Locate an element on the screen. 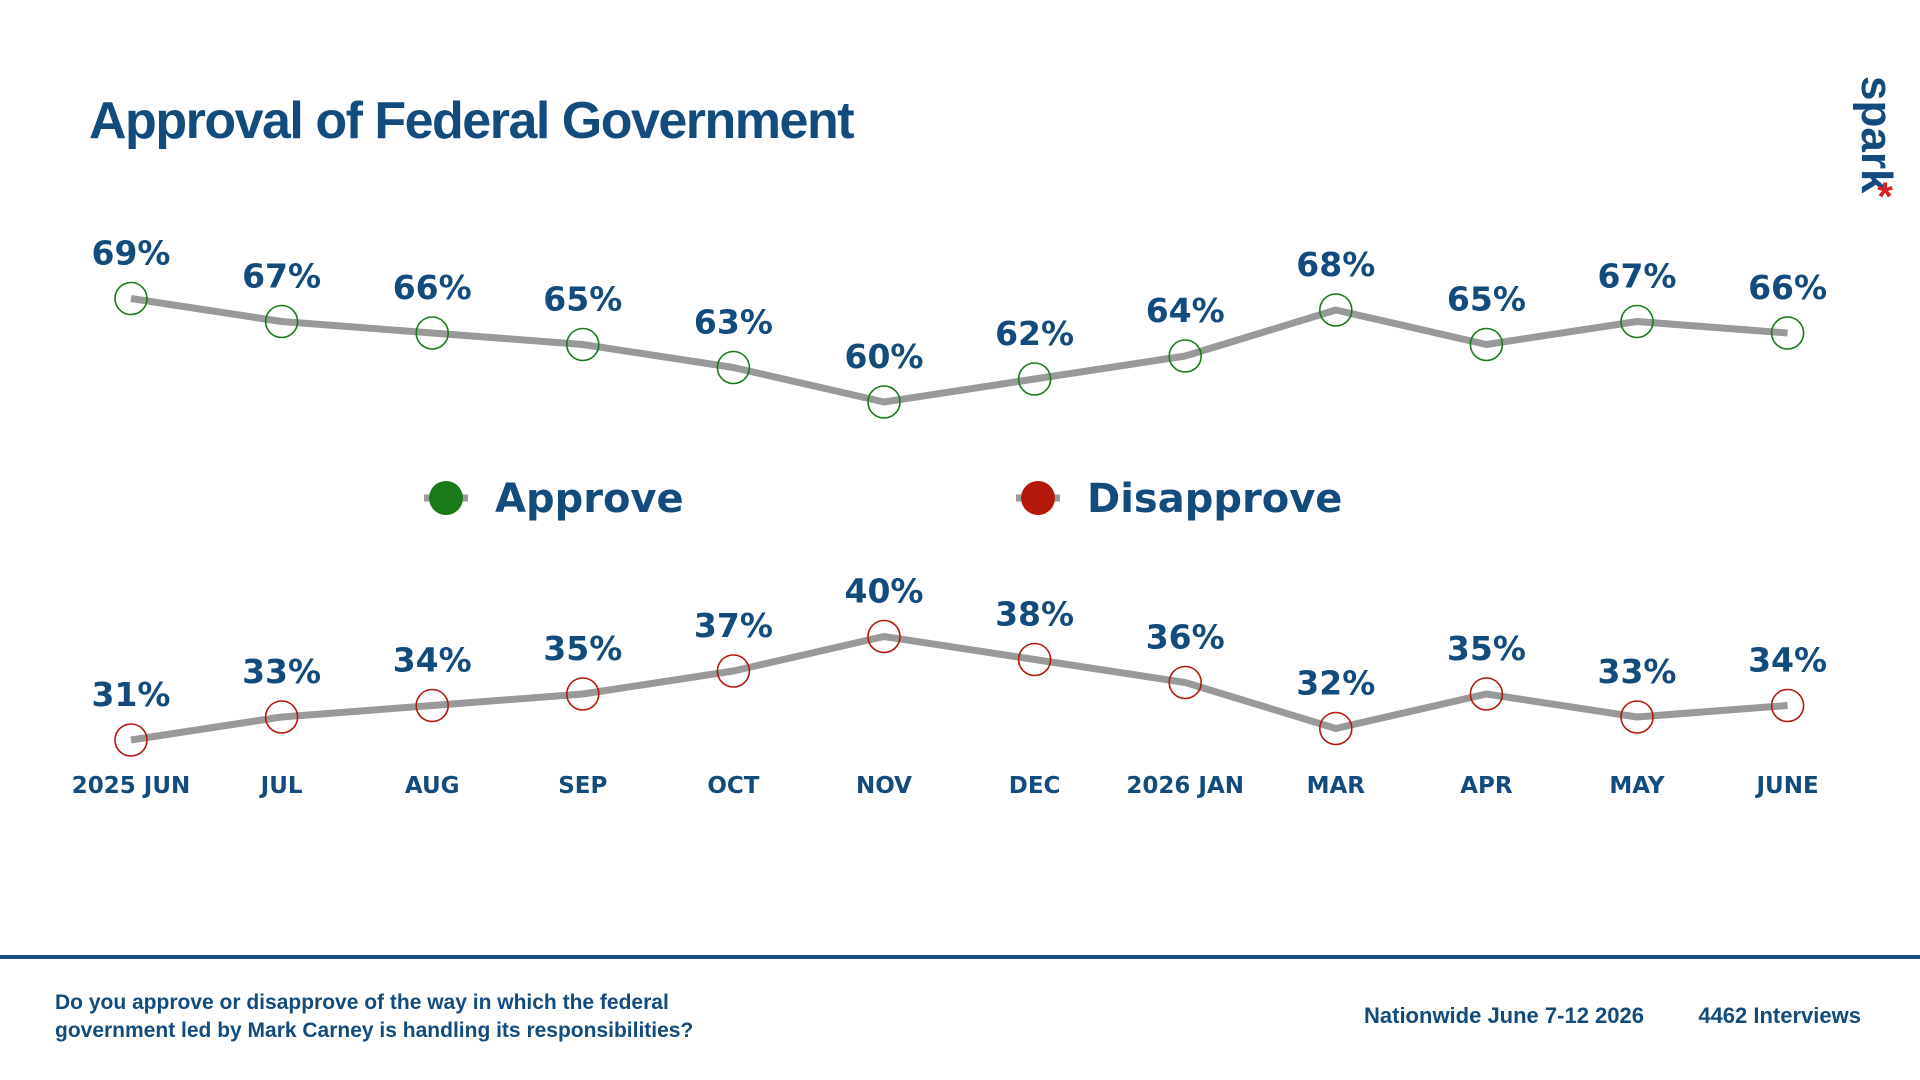  x-tick-label: 2026 JAN is located at coordinates (1185, 786).